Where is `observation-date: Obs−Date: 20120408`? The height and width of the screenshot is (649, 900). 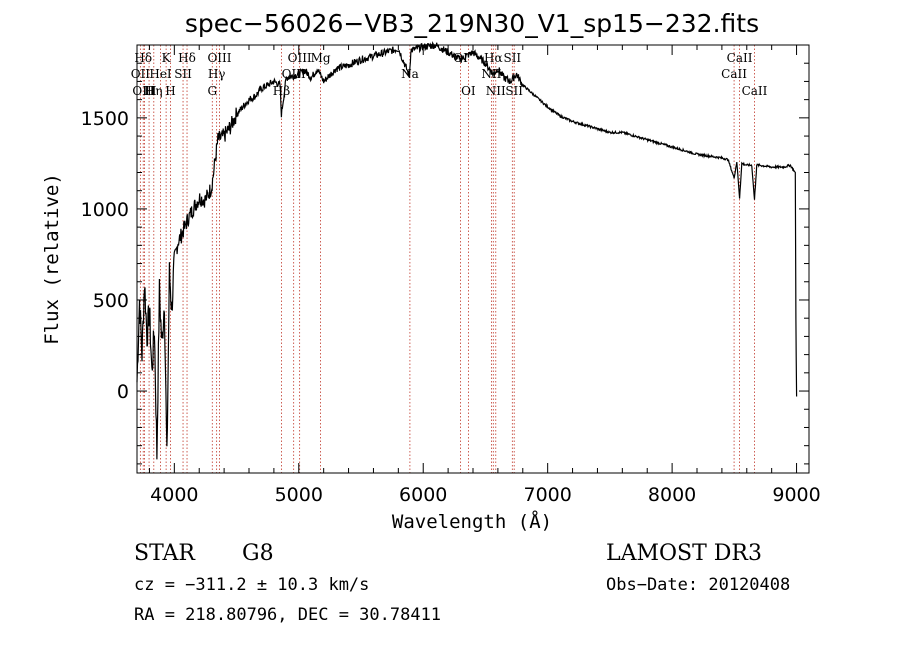
observation-date: Obs−Date: 20120408 is located at coordinates (698, 585).